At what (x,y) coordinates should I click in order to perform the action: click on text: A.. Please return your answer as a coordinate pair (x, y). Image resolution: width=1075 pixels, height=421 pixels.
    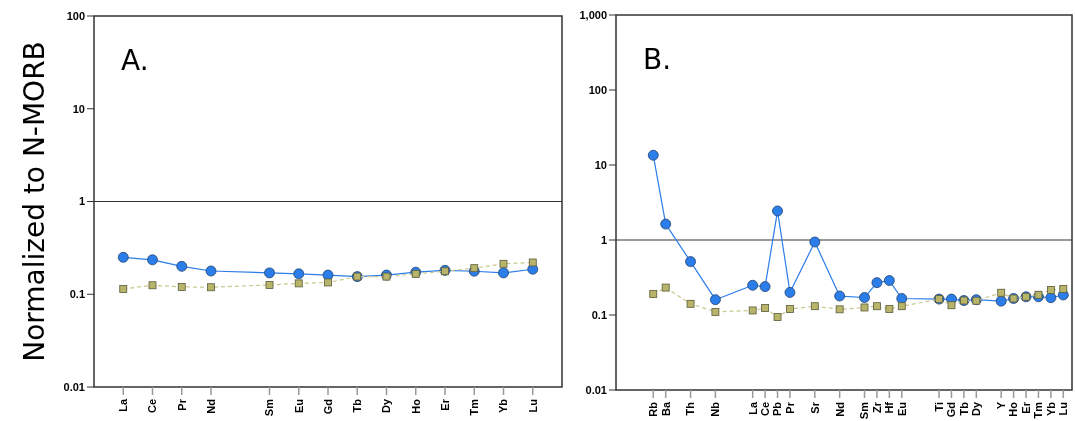
    Looking at the image, I should click on (135, 60).